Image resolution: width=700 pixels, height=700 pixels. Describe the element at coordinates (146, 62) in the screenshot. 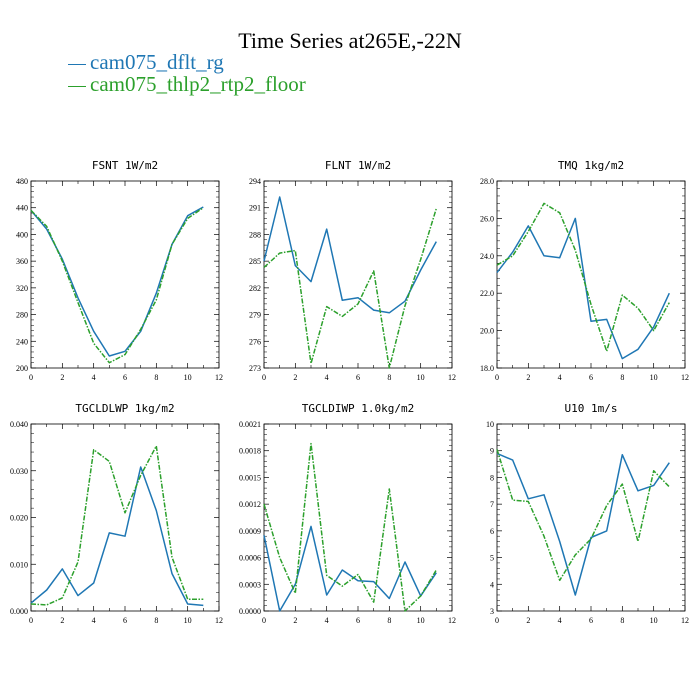

I see `legend-item-dflt: cam075_dflt_rg` at that location.